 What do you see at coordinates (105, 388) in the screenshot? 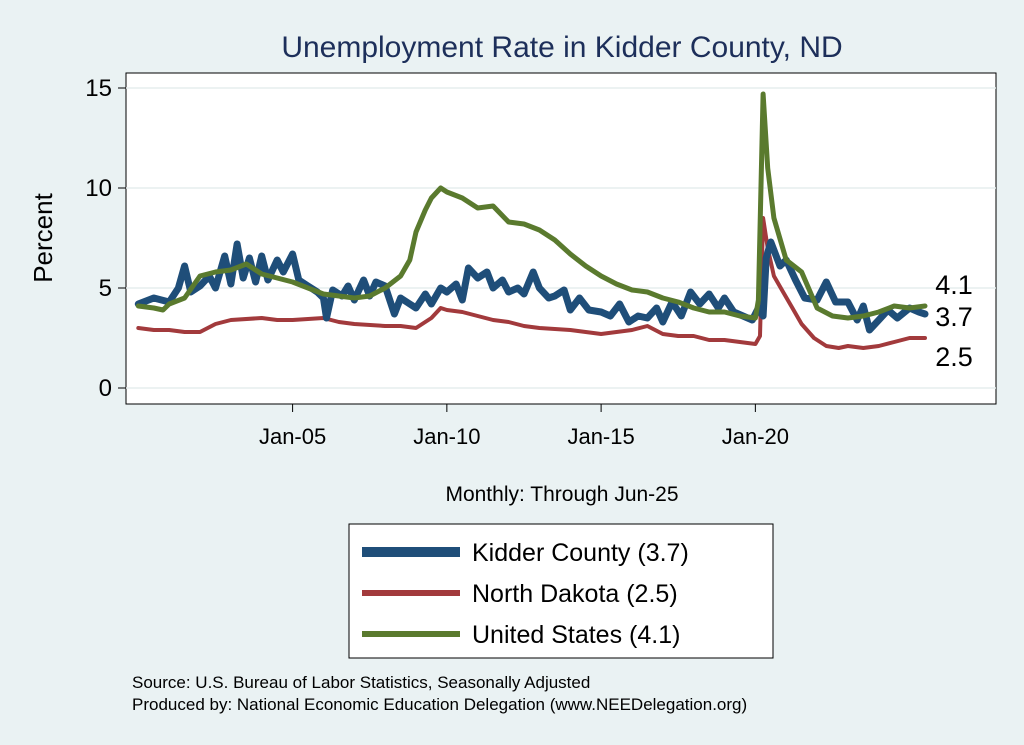
I see `y-tick-label-0: 0` at bounding box center [105, 388].